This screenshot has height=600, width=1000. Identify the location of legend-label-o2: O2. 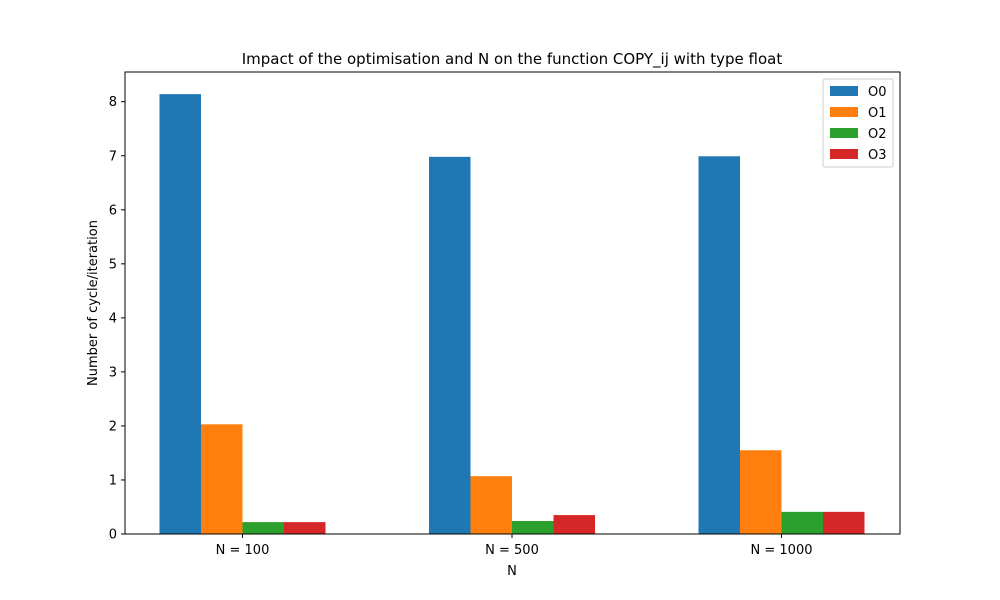
(877, 134).